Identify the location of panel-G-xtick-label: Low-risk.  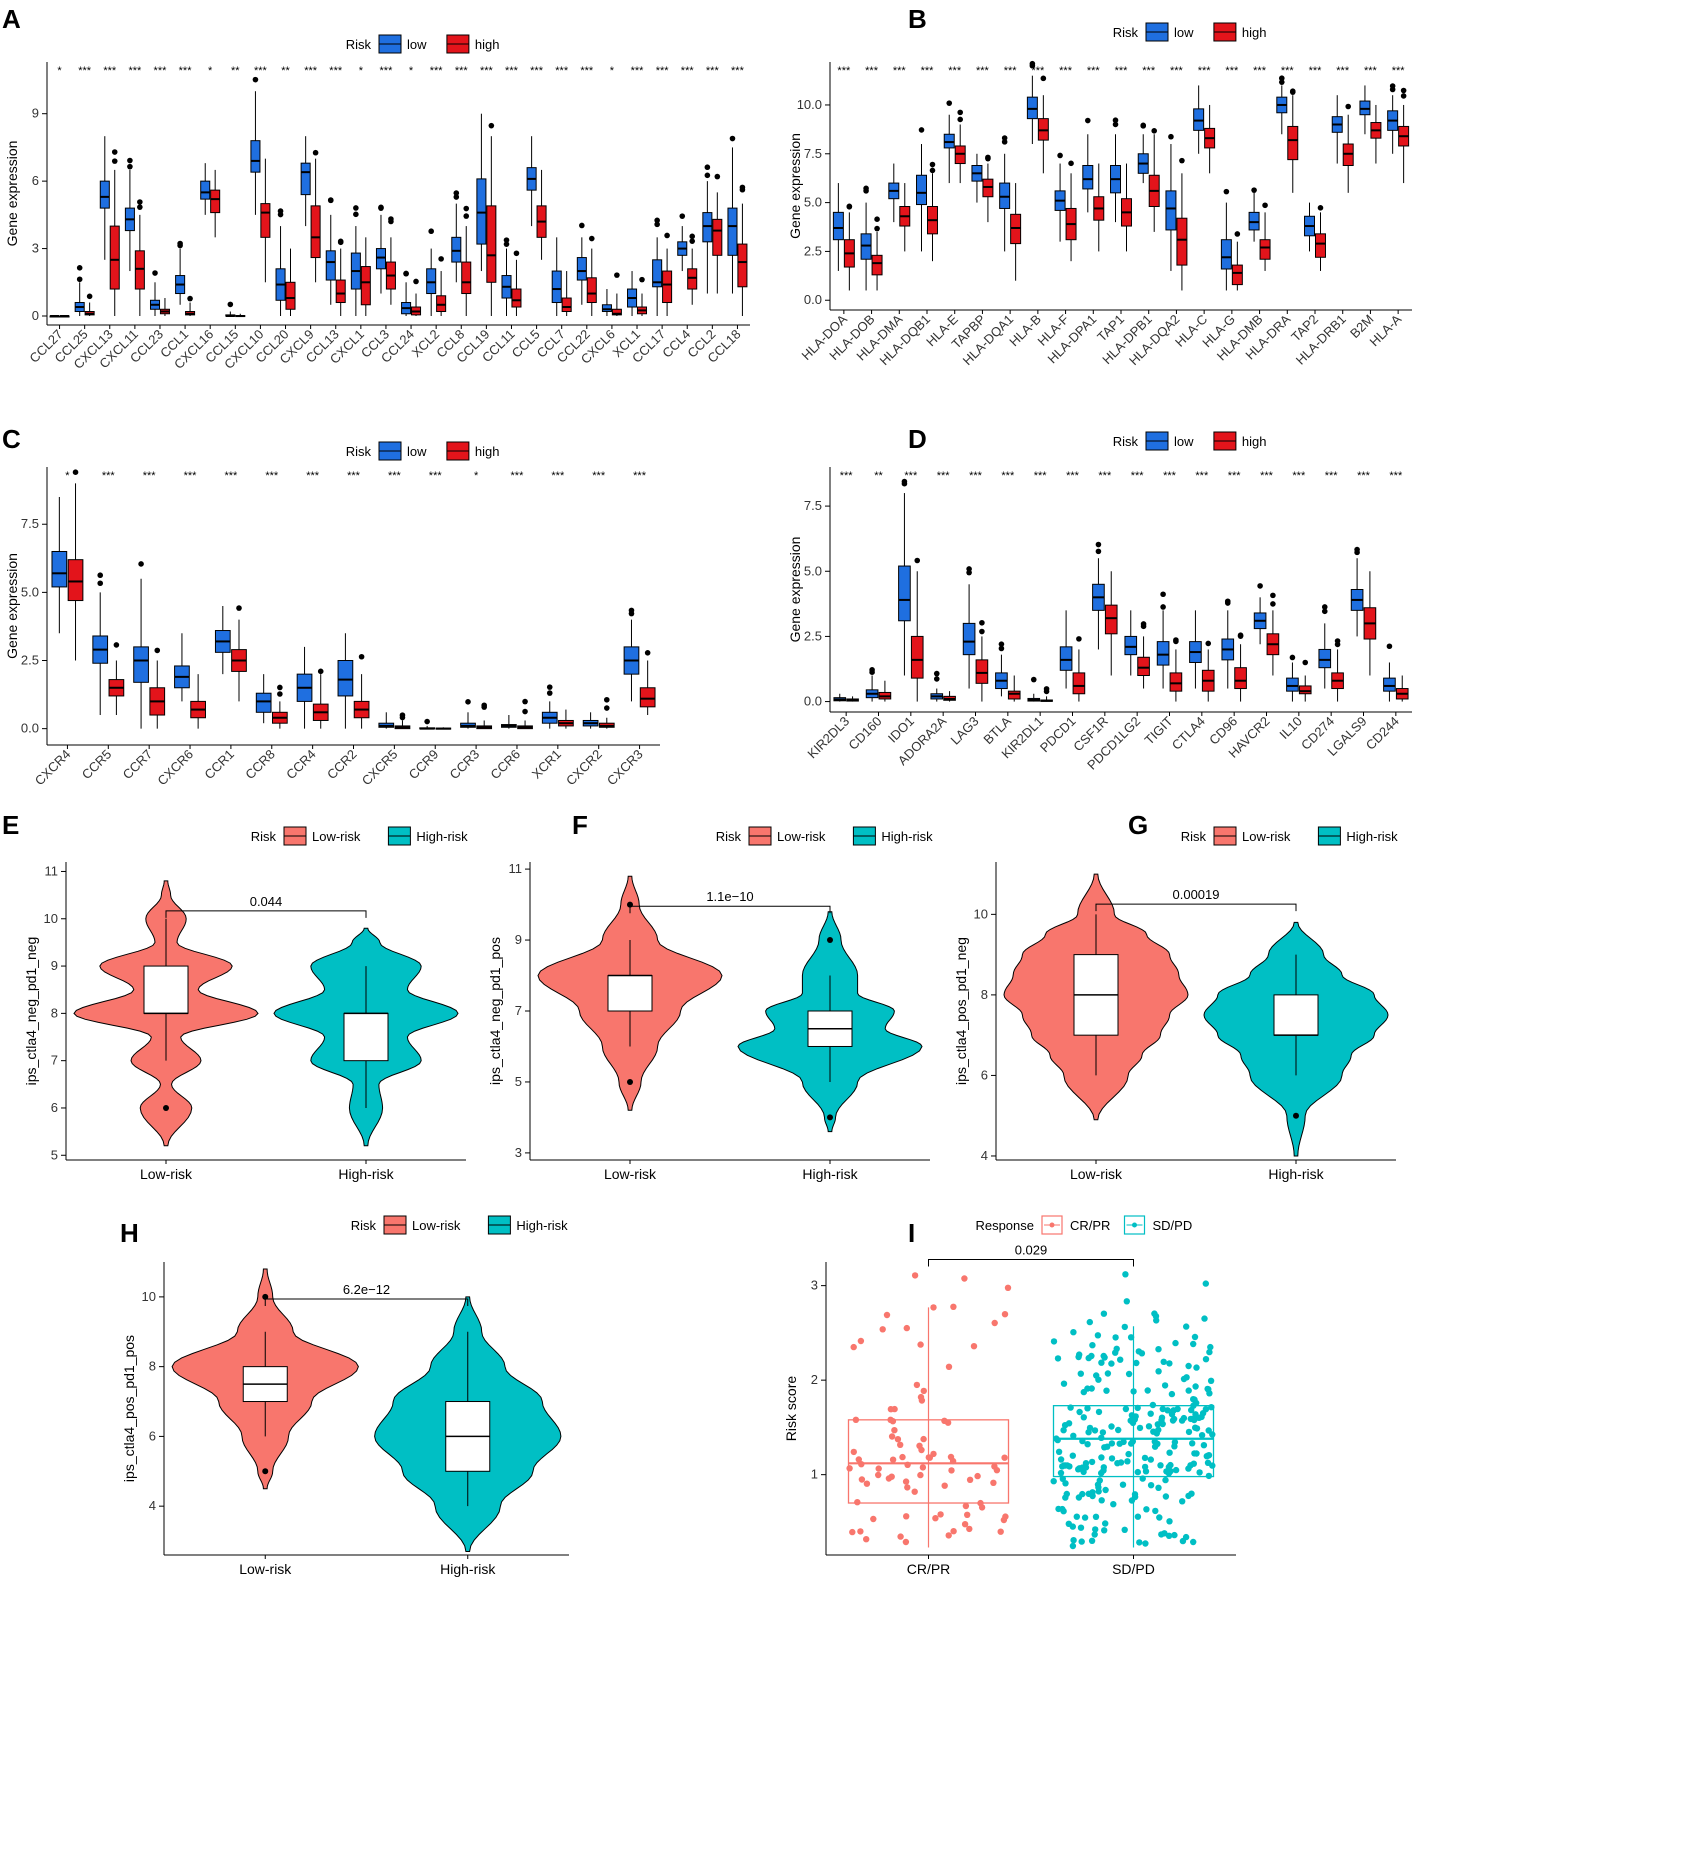
(1096, 1174).